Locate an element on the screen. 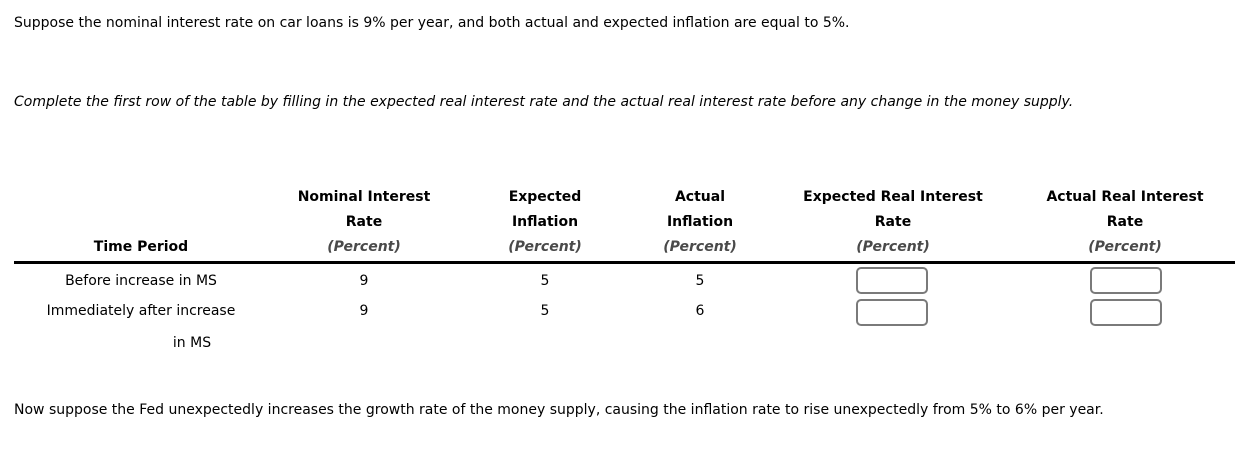  col-header-actual-real-rate: Actual Real Interest Rate (Percent) is located at coordinates (1125, 222).